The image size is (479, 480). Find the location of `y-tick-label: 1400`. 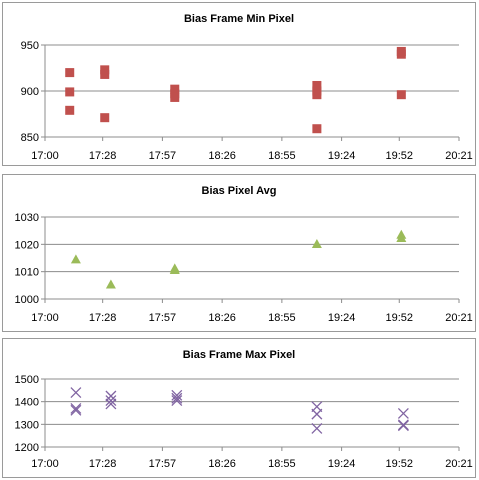

y-tick-label: 1400 is located at coordinates (27, 403).